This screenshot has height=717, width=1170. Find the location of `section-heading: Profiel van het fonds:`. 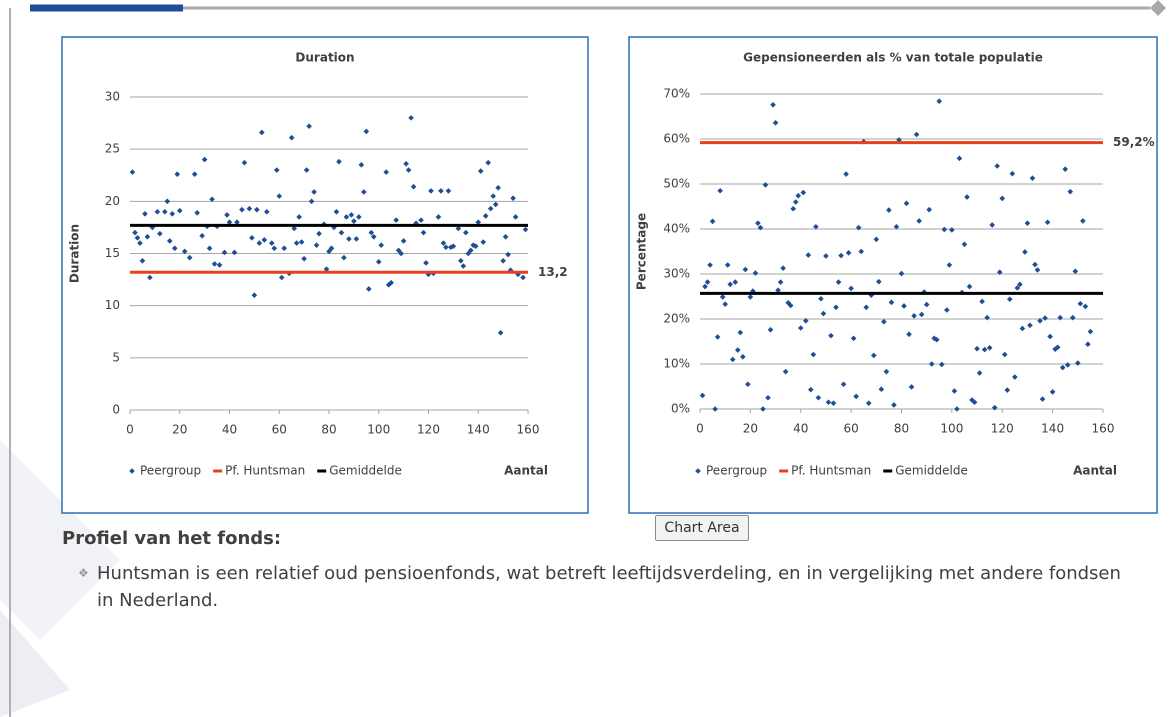

section-heading: Profiel van het fonds: is located at coordinates (172, 538).